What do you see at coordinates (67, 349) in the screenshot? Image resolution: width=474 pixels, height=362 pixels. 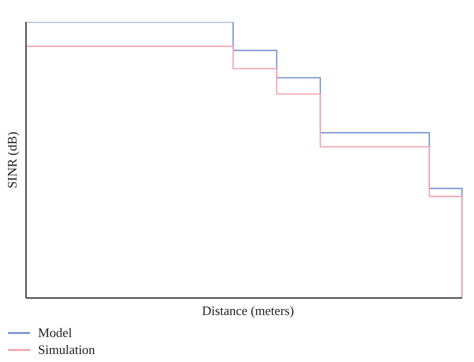 I see `legend-label: Simulation` at bounding box center [67, 349].